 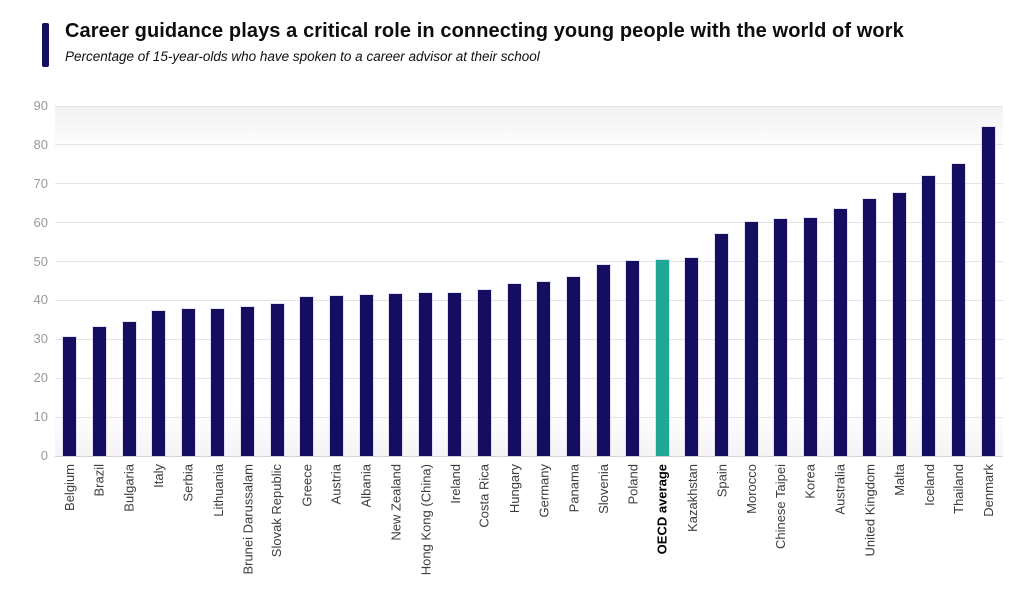 I want to click on y-tick-label-40: 40, so click(x=40, y=300).